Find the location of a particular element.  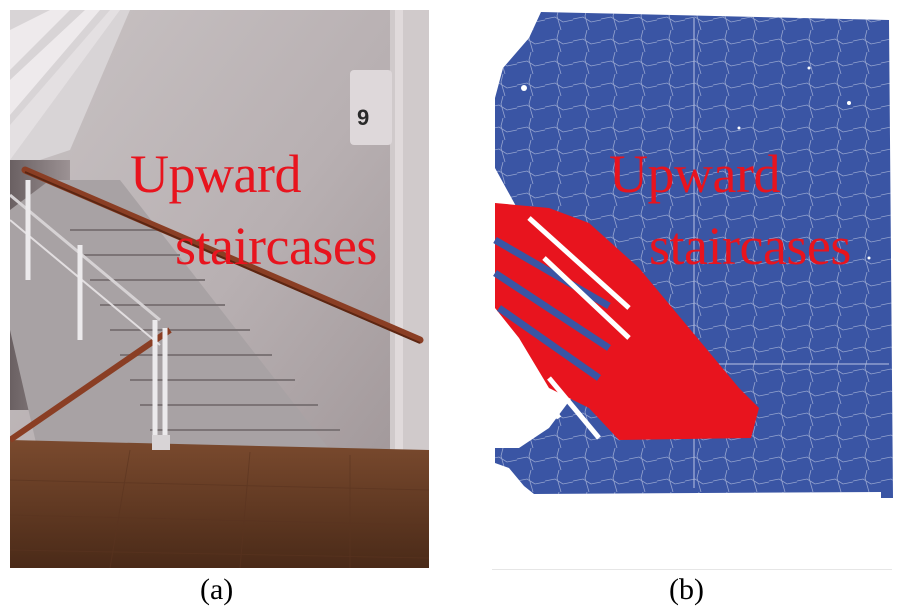

overlay-label-staircases-b: staircases is located at coordinates (750, 246).